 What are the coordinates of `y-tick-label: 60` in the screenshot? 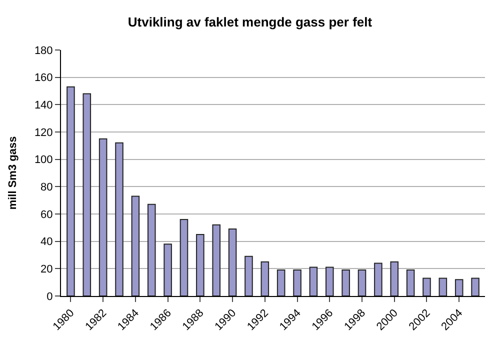 It's located at (46, 214).